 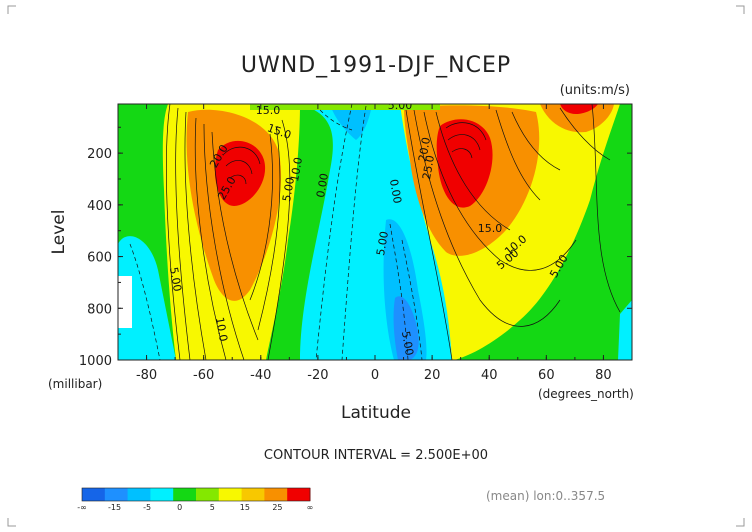 What do you see at coordinates (586, 394) in the screenshot?
I see `x-axis-units: (degrees_north)` at bounding box center [586, 394].